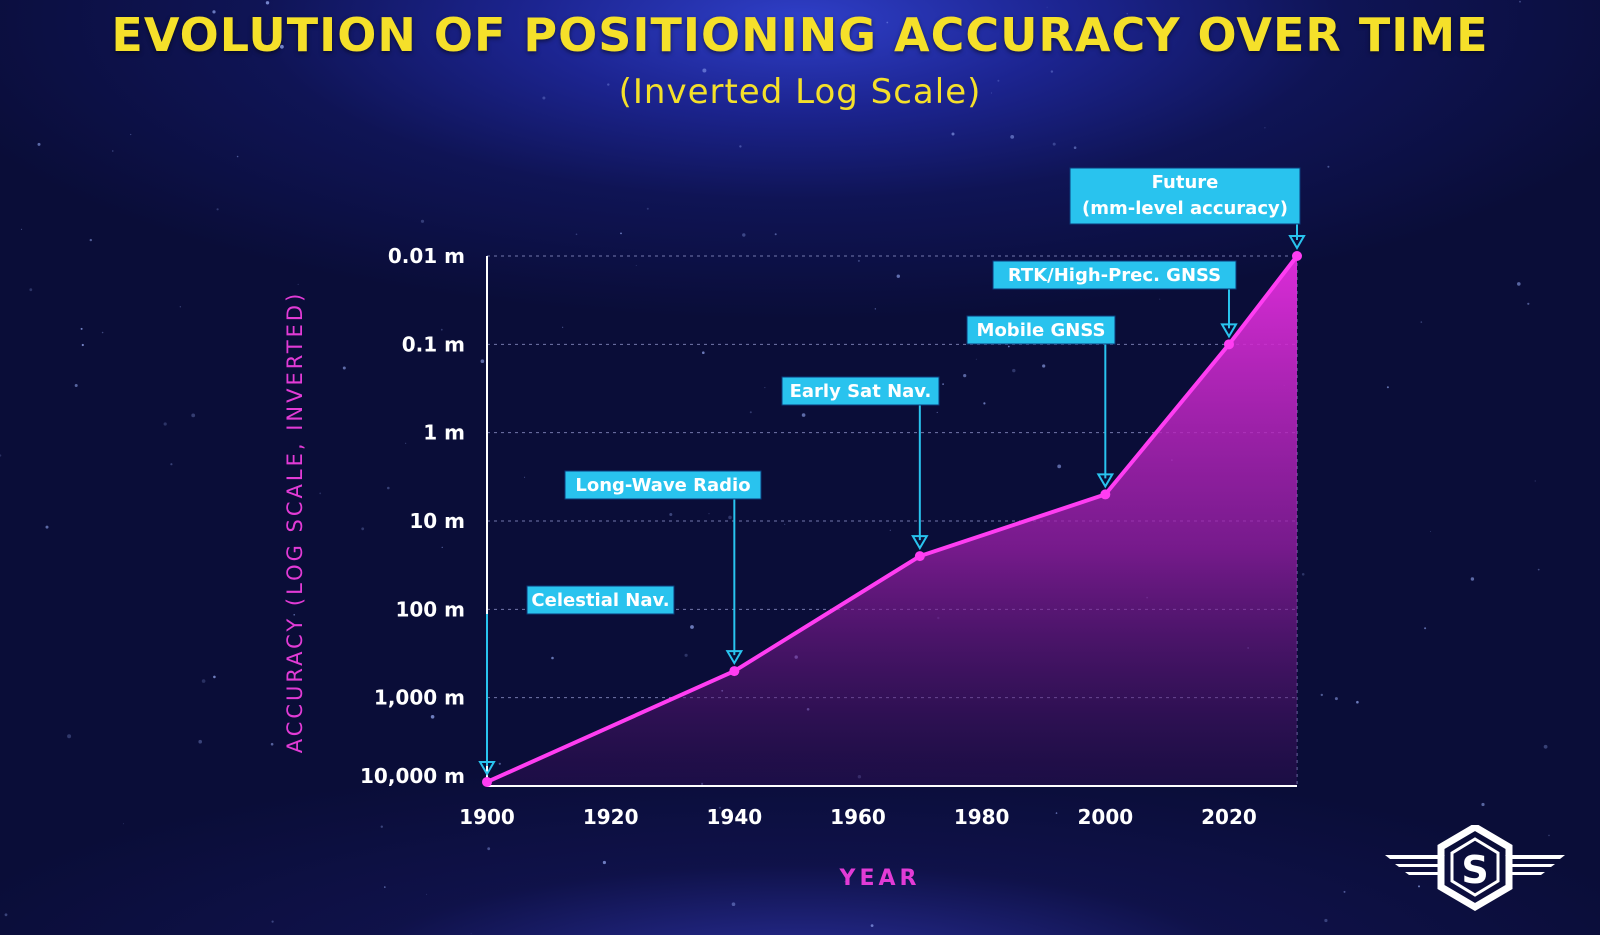  Describe the element at coordinates (1105, 817) in the screenshot. I see `x-tick-label: 2000` at that location.